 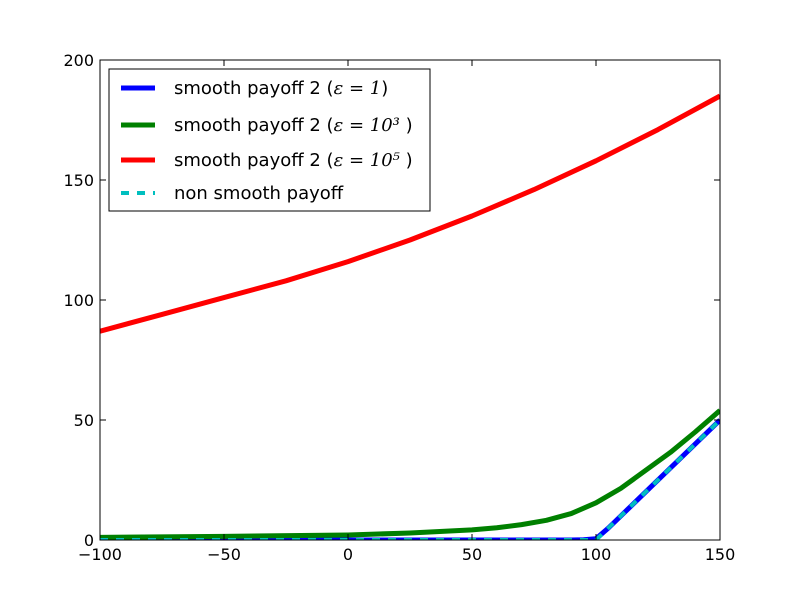 What do you see at coordinates (78, 180) in the screenshot?
I see `y-tick-label: 150` at bounding box center [78, 180].